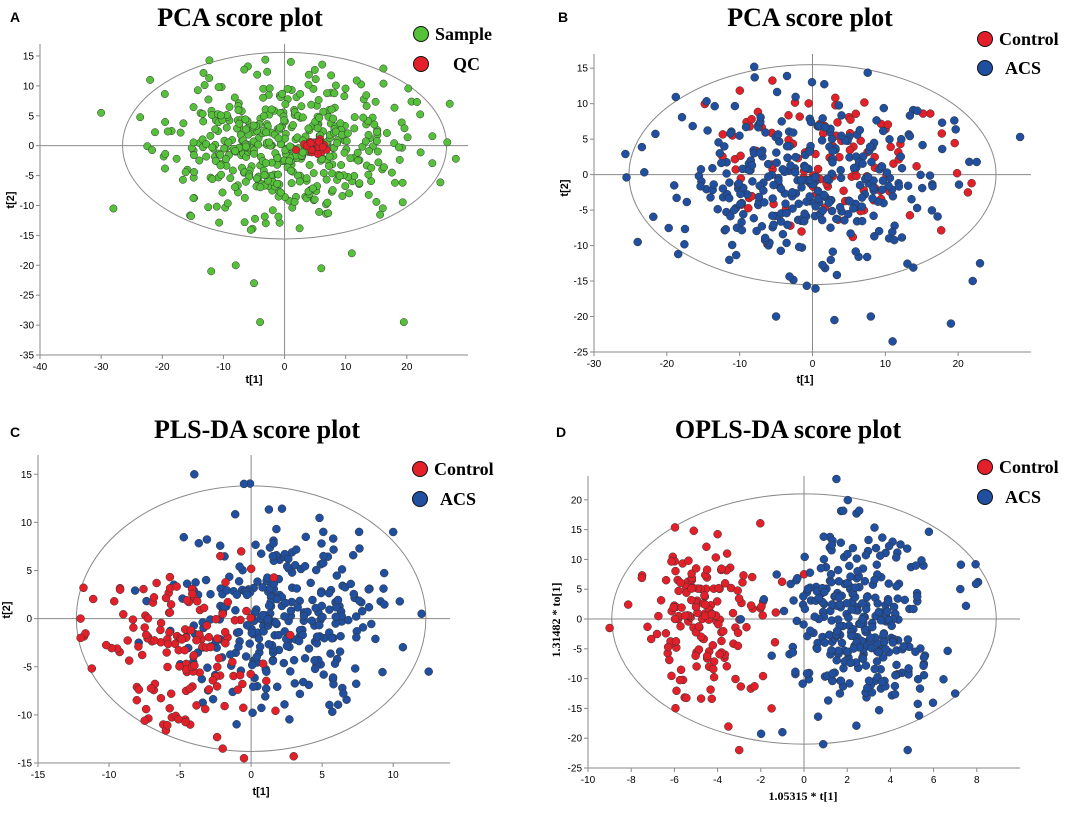 This screenshot has width=1084, height=814. I want to click on legend-label: Control, so click(1029, 39).